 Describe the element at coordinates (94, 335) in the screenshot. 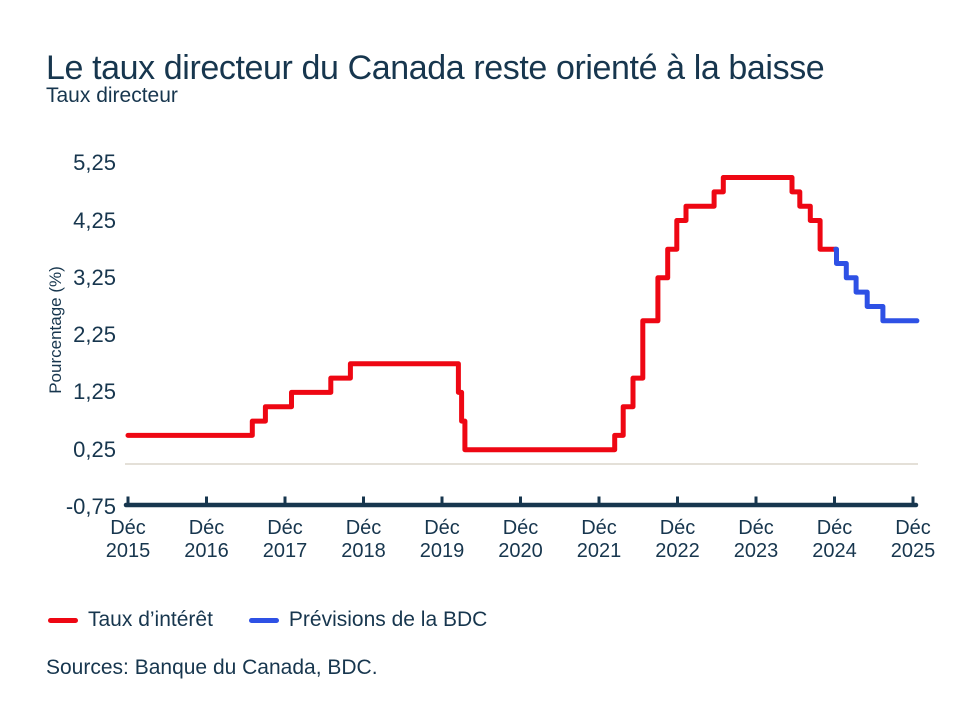

I see `y-tick-label: 2,25` at that location.